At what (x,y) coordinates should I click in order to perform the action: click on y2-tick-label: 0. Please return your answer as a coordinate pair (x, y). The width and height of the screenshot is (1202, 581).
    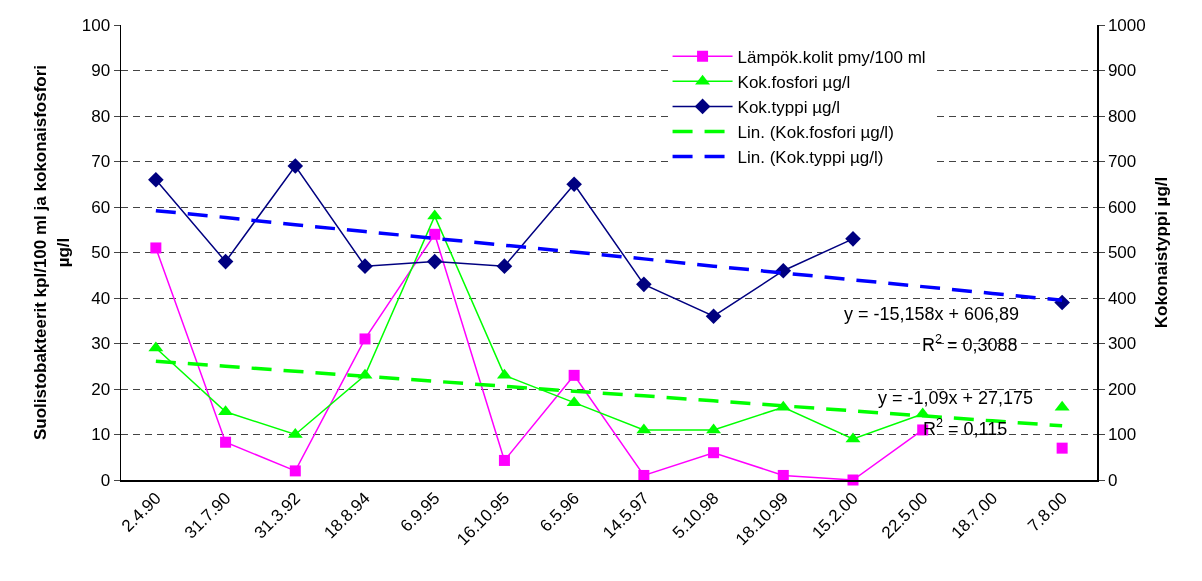
    Looking at the image, I should click on (1112, 480).